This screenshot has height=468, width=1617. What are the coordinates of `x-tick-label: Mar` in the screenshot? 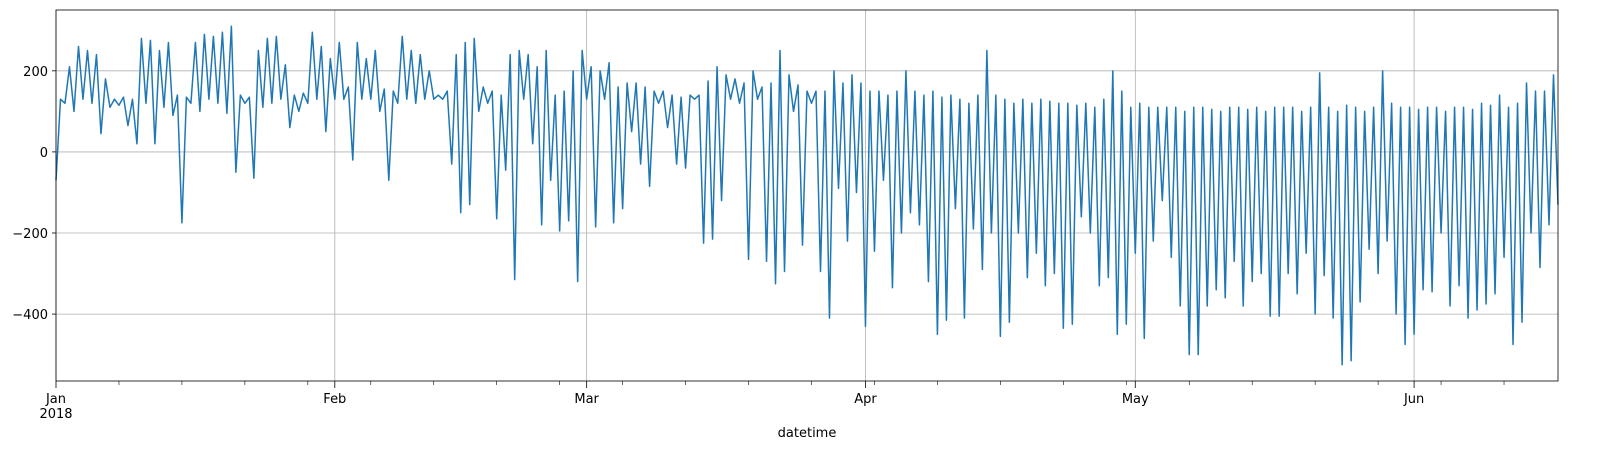 It's located at (586, 399).